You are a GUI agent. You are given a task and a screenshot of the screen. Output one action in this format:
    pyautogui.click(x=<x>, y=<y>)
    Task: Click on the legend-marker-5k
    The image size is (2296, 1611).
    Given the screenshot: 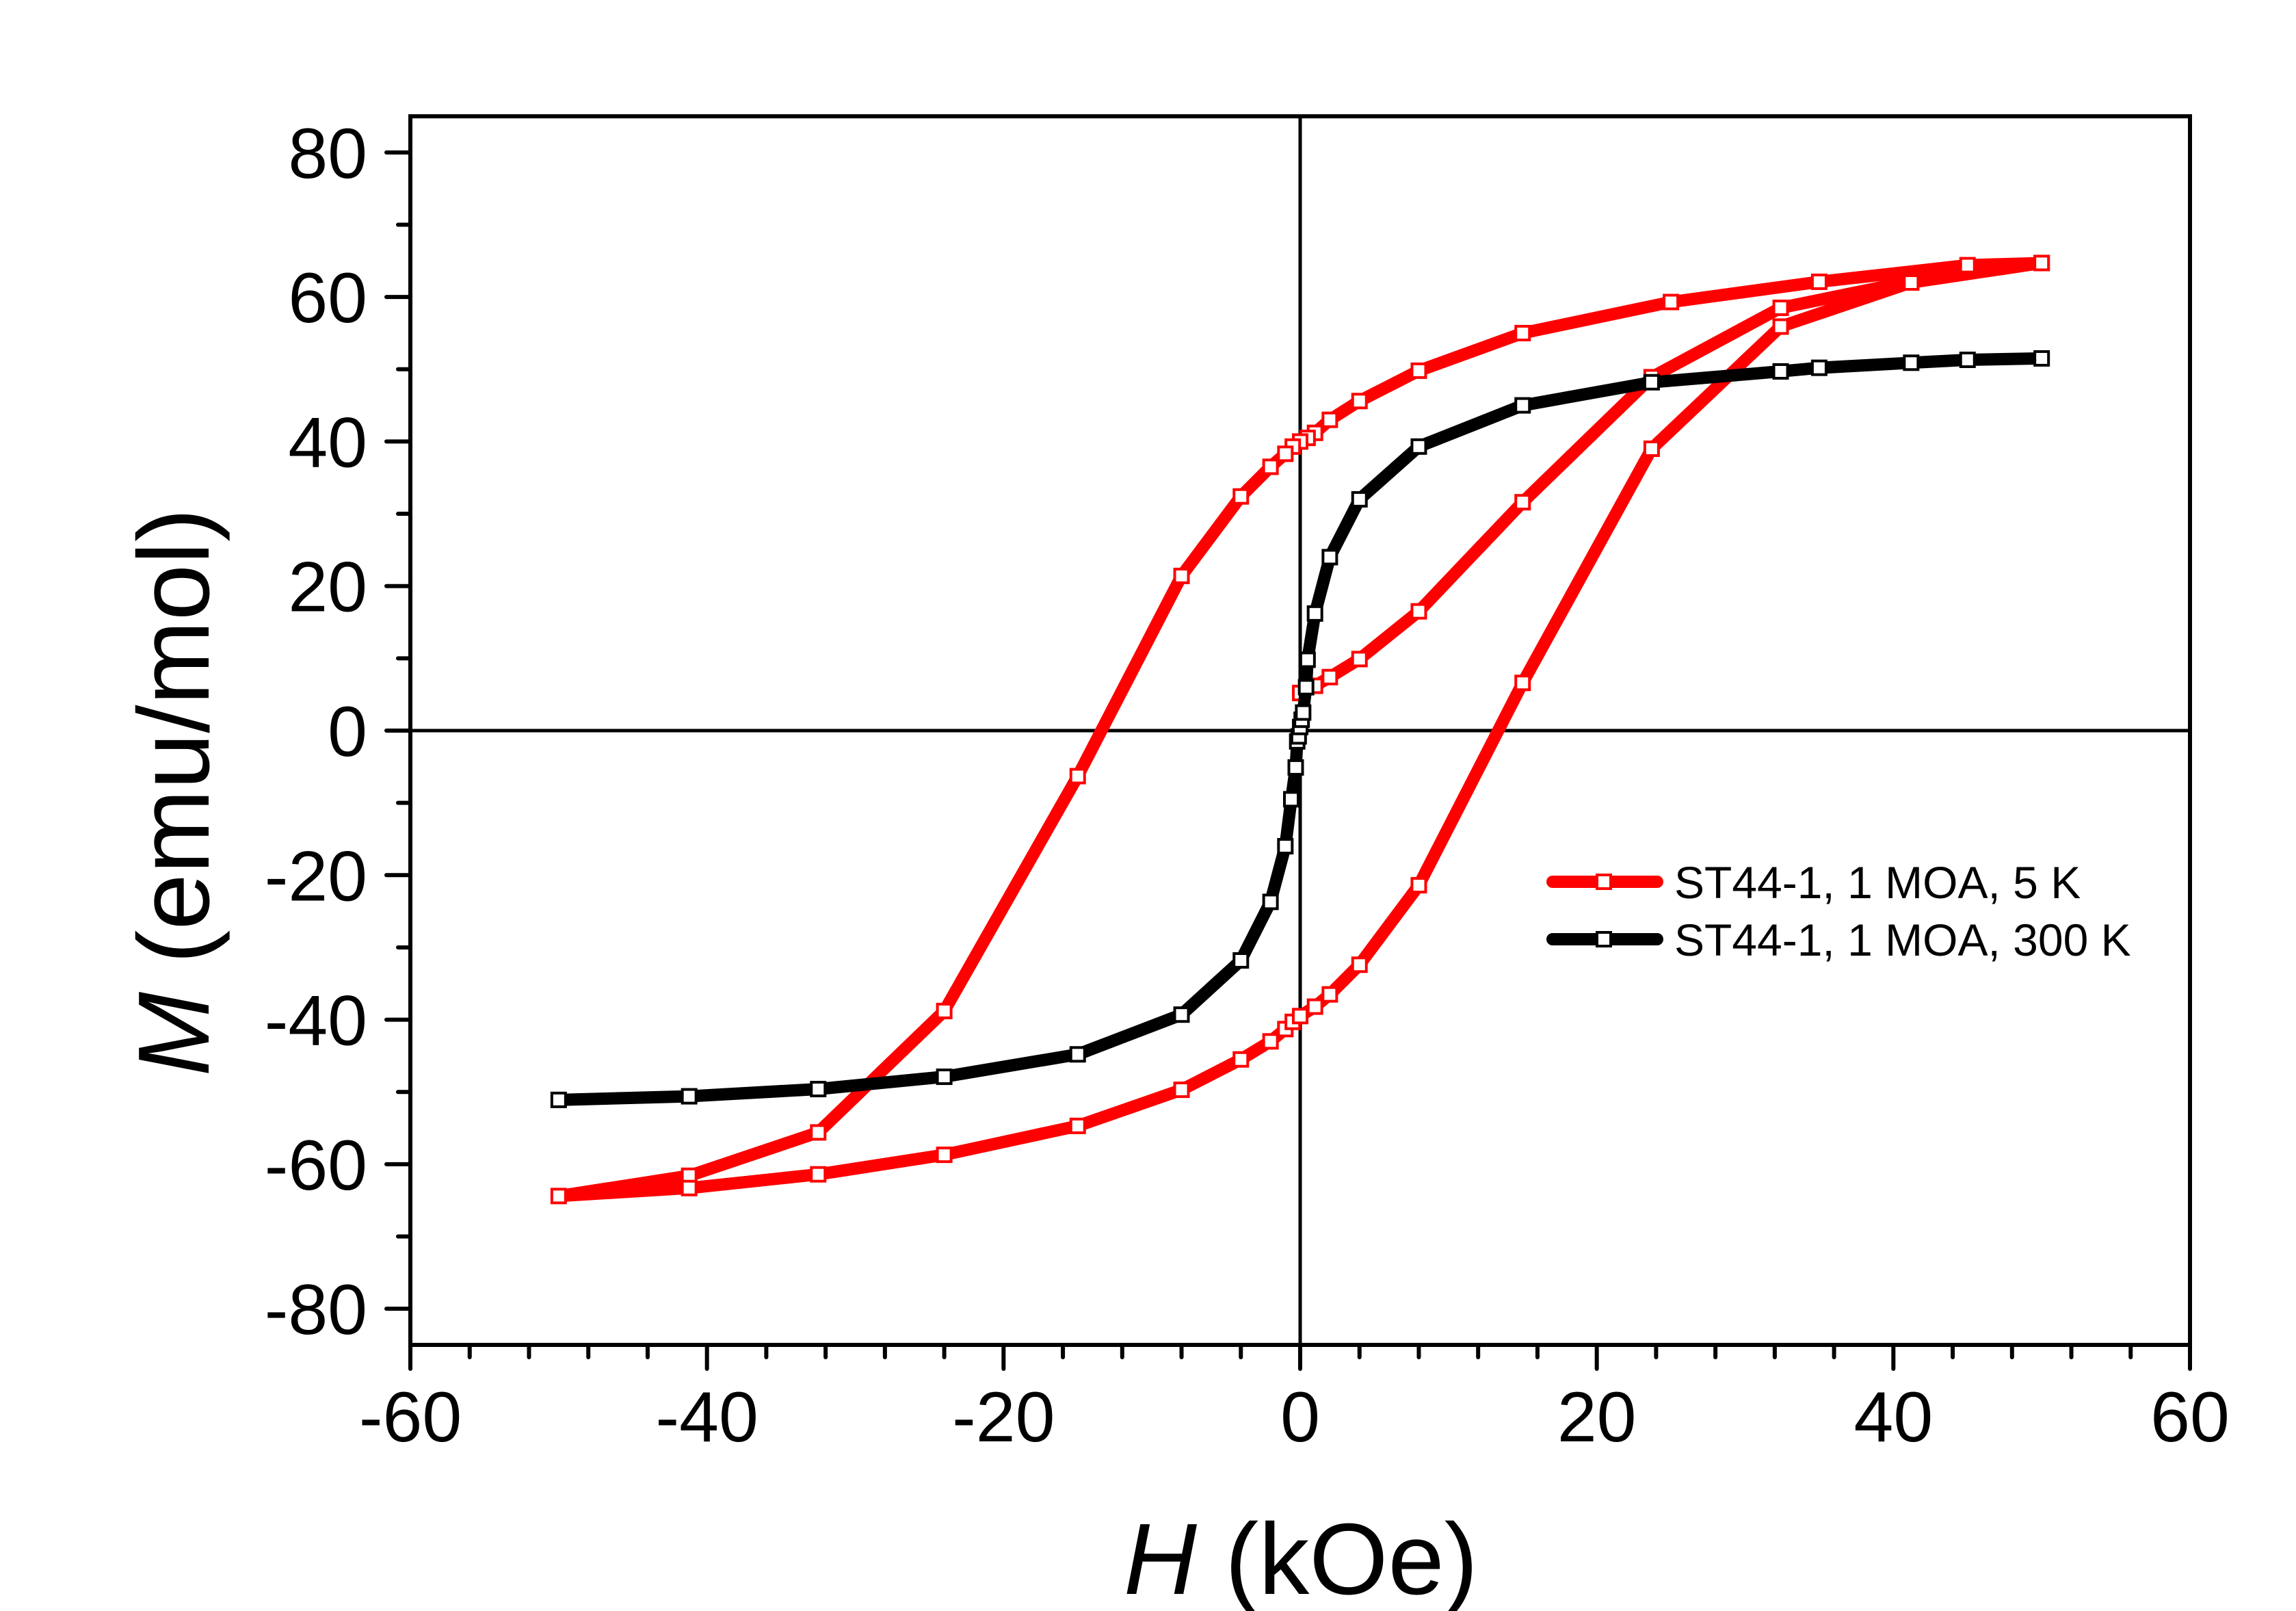 What is the action you would take?
    pyautogui.click(x=1604, y=882)
    